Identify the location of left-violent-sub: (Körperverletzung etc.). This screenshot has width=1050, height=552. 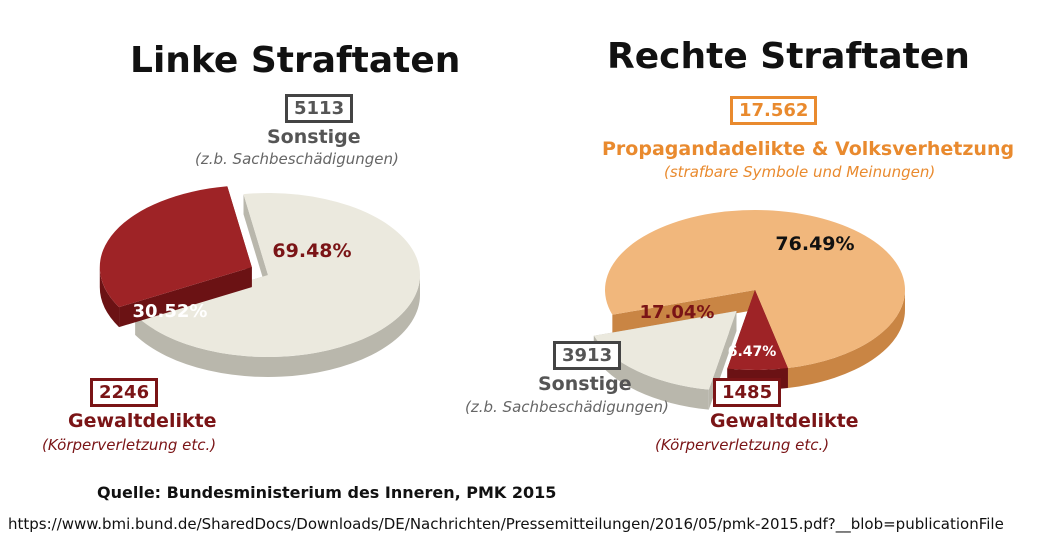
(129, 445).